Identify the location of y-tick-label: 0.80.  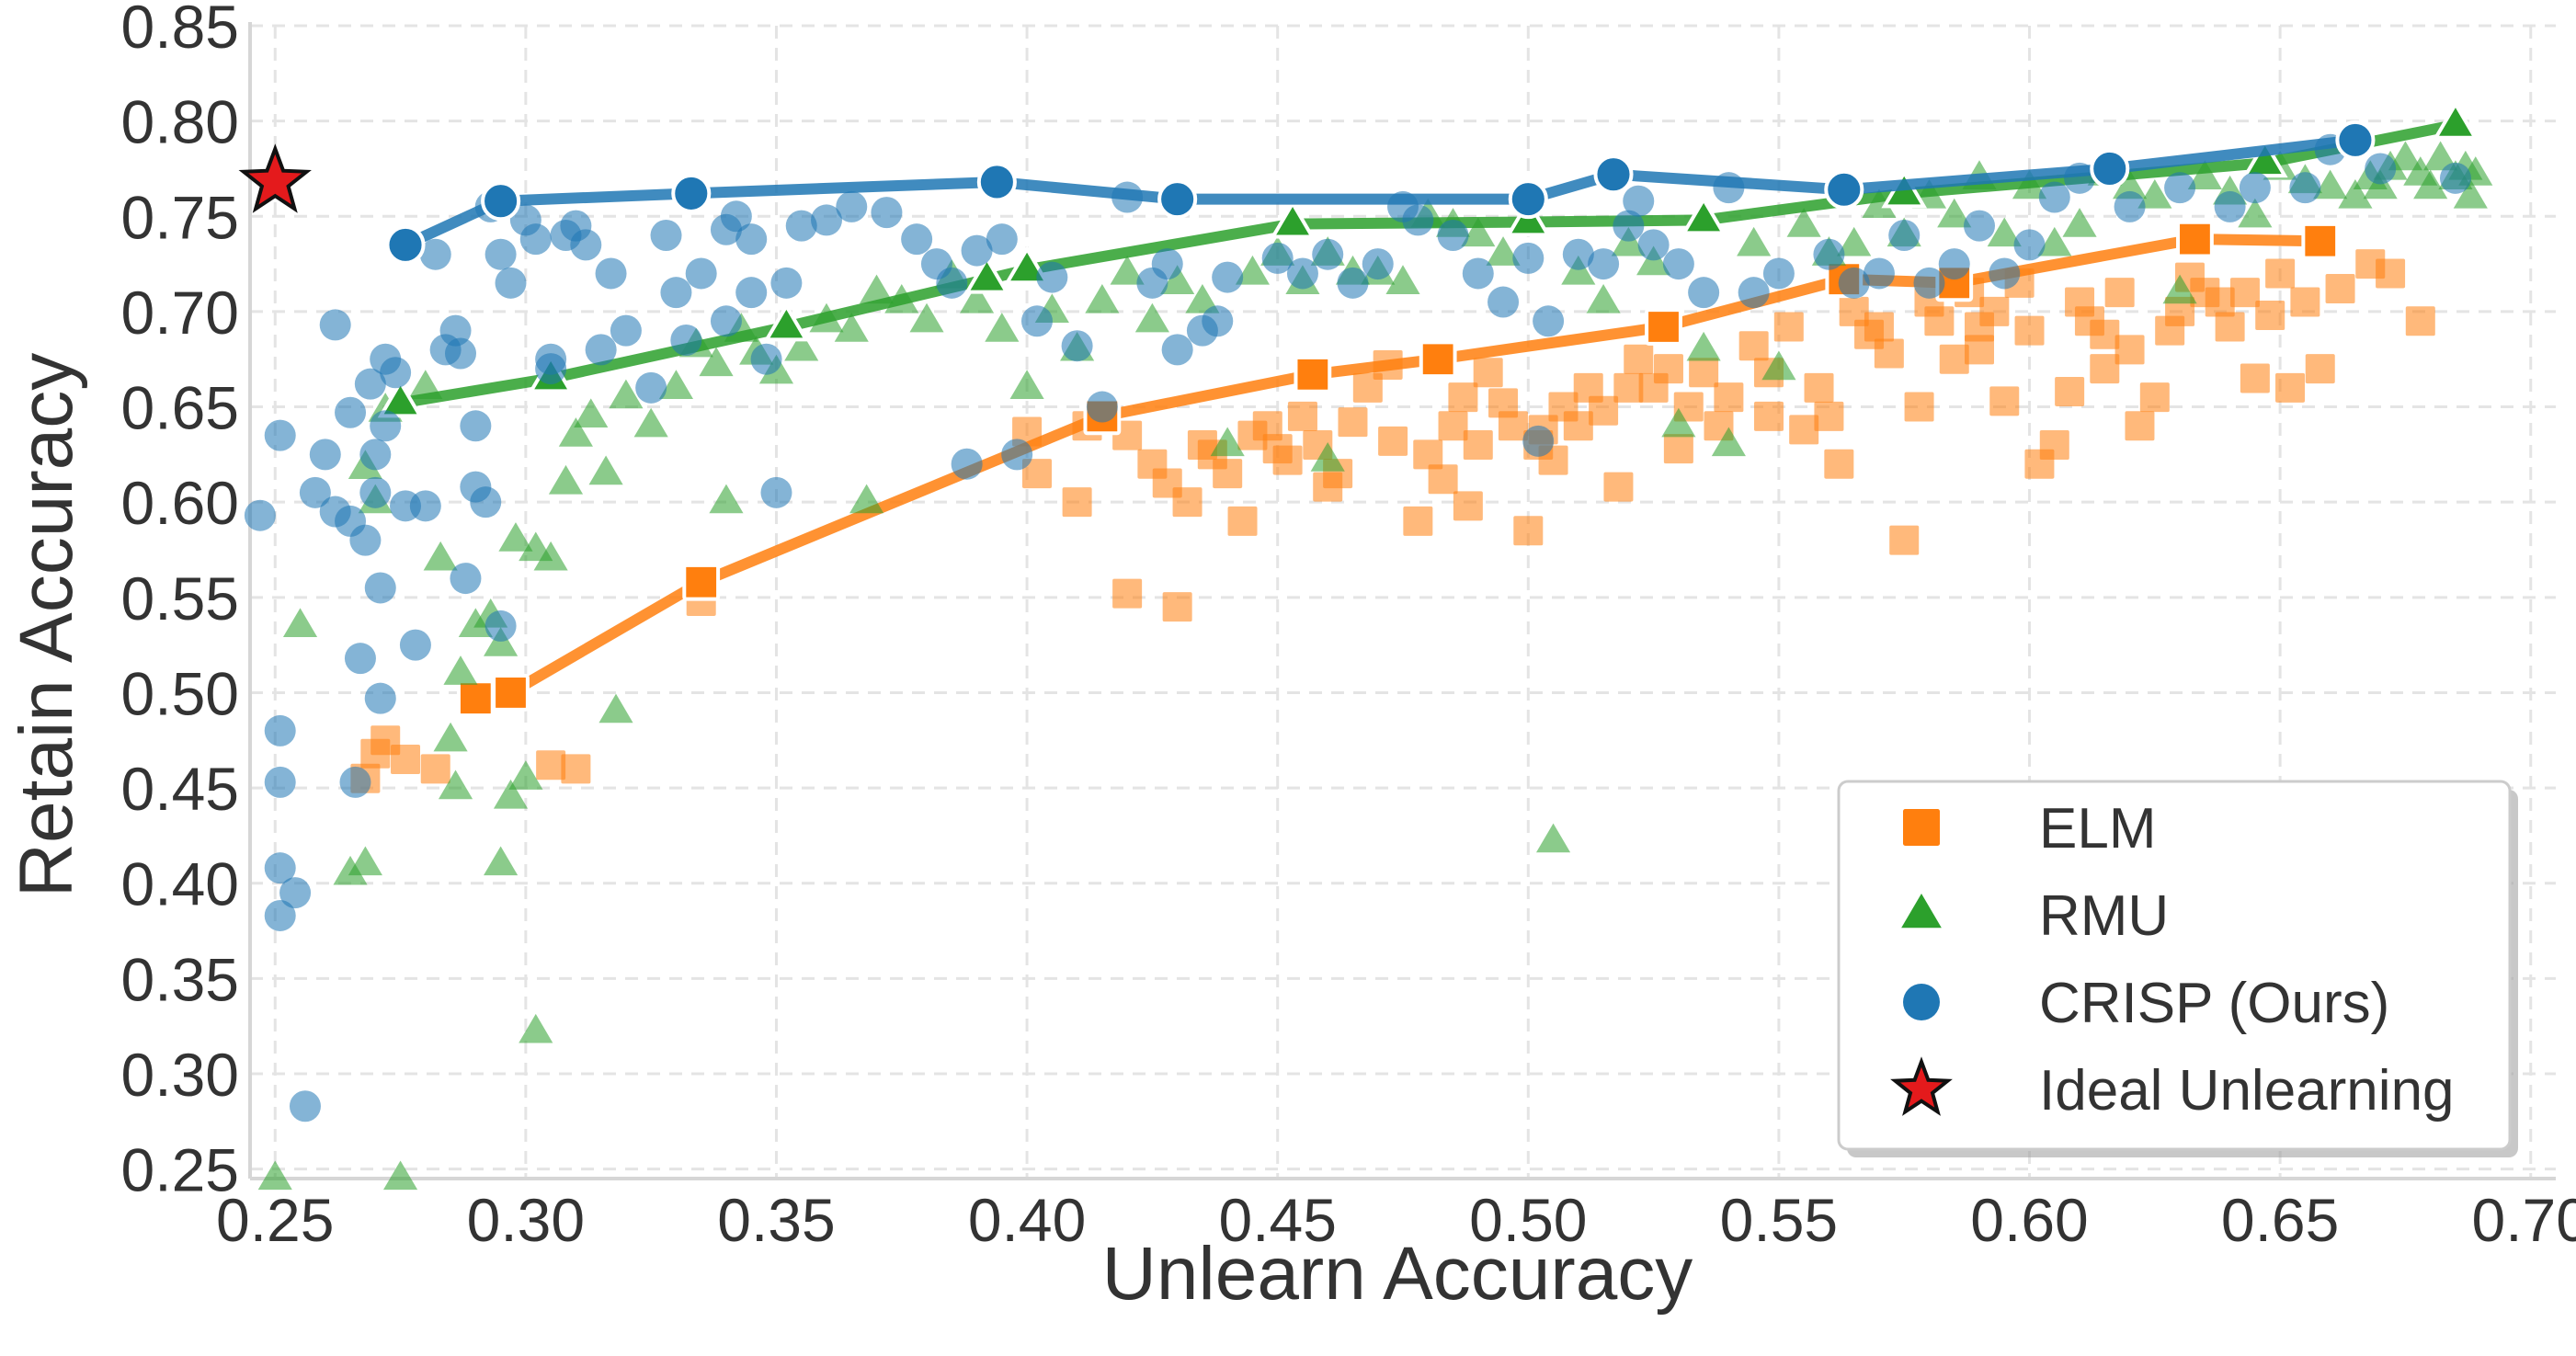
(180, 122).